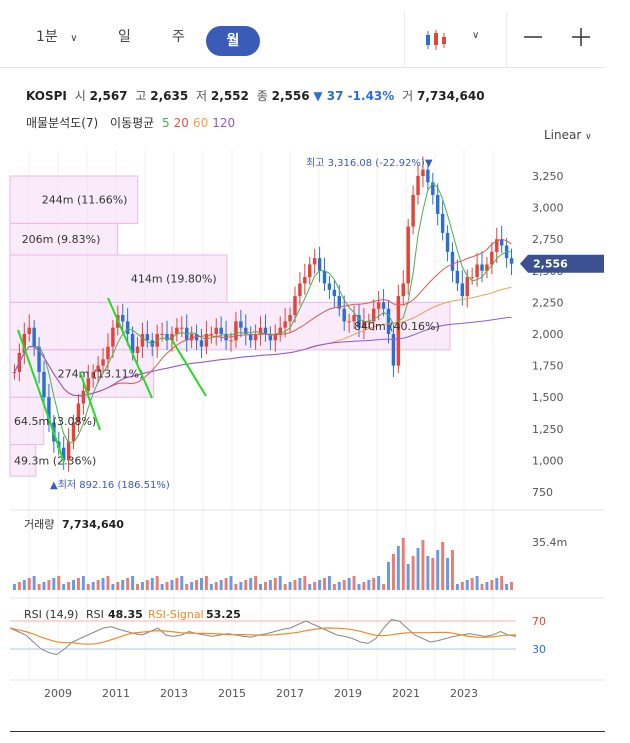 This screenshot has width=630, height=743. I want to click on rsi-label: RSI, so click(95, 614).